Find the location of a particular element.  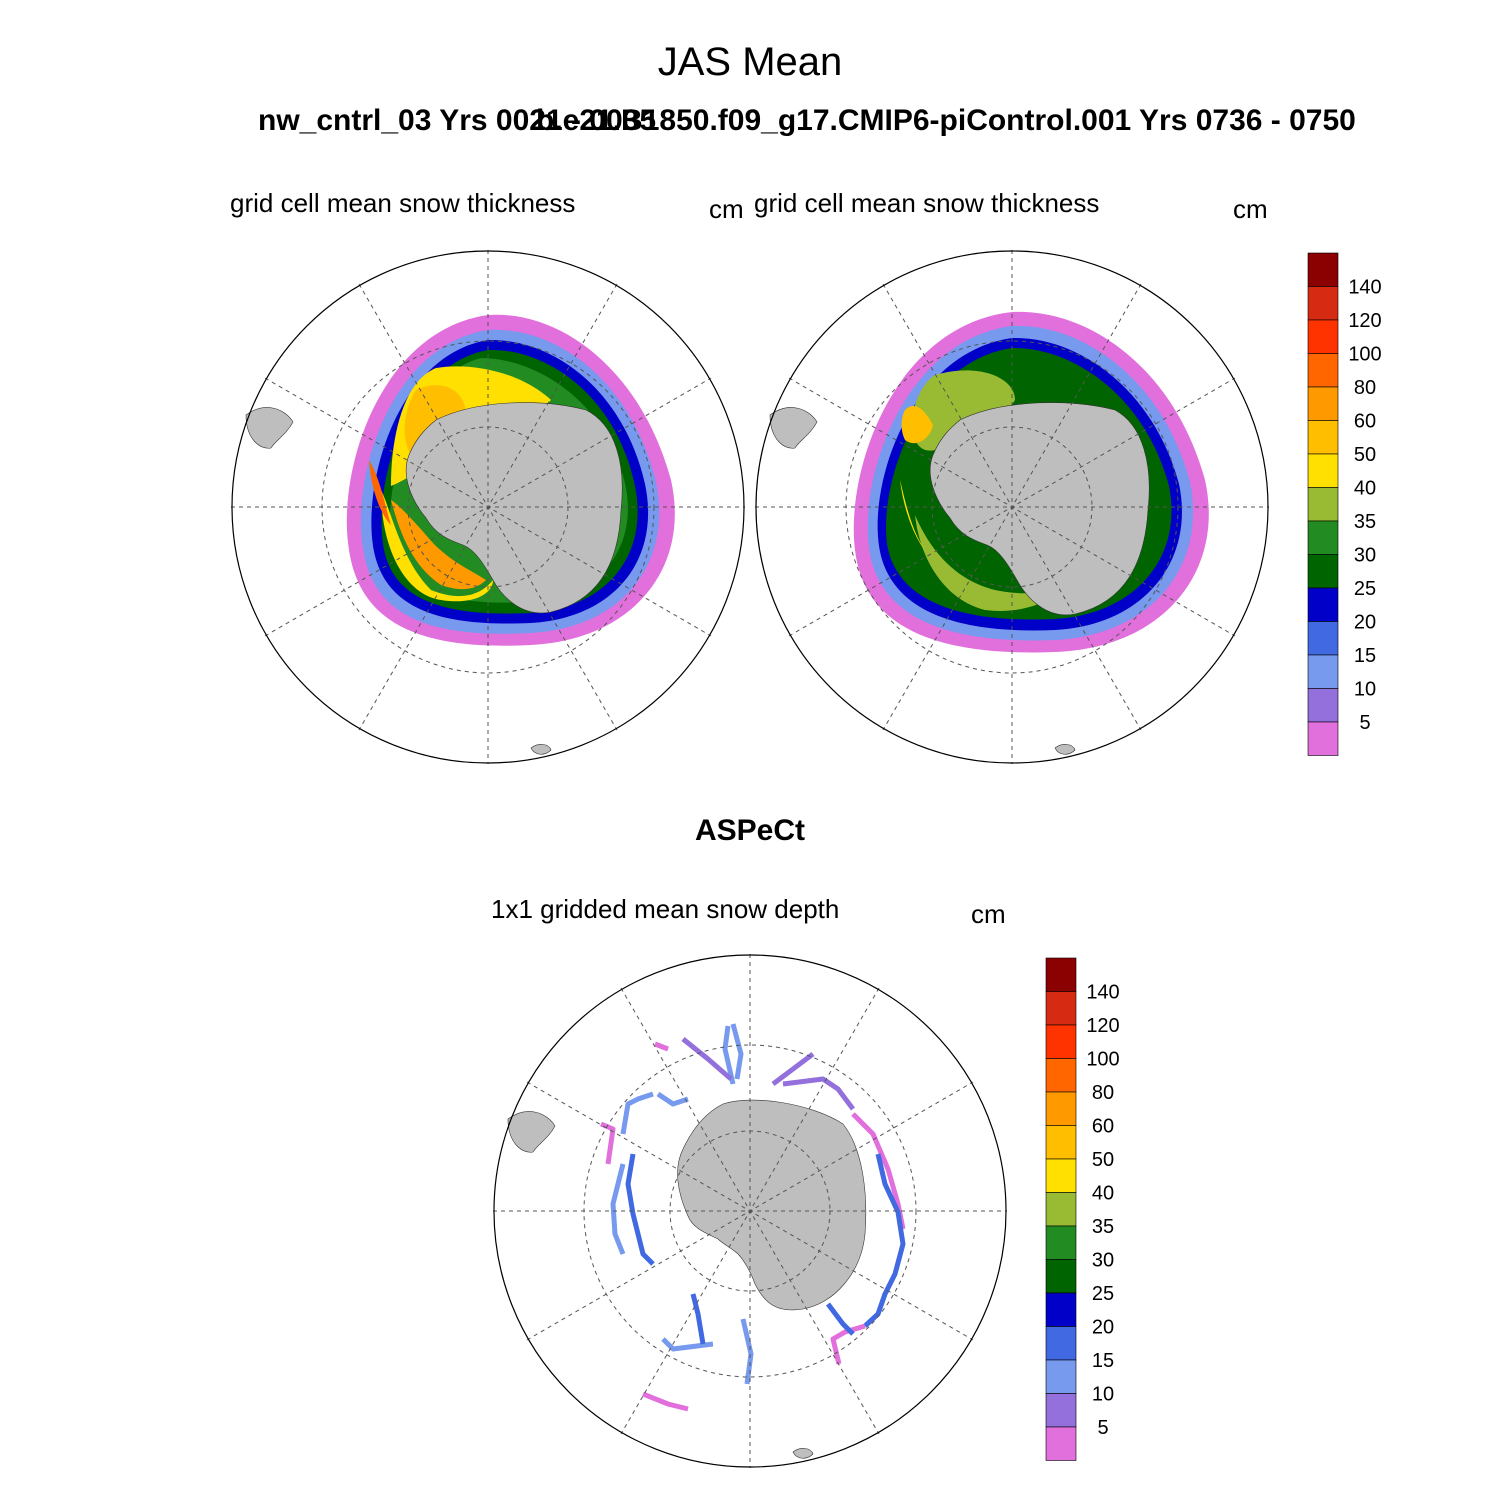

panel-obs-title: 1x1 gridded mean snow depth is located at coordinates (665, 909).